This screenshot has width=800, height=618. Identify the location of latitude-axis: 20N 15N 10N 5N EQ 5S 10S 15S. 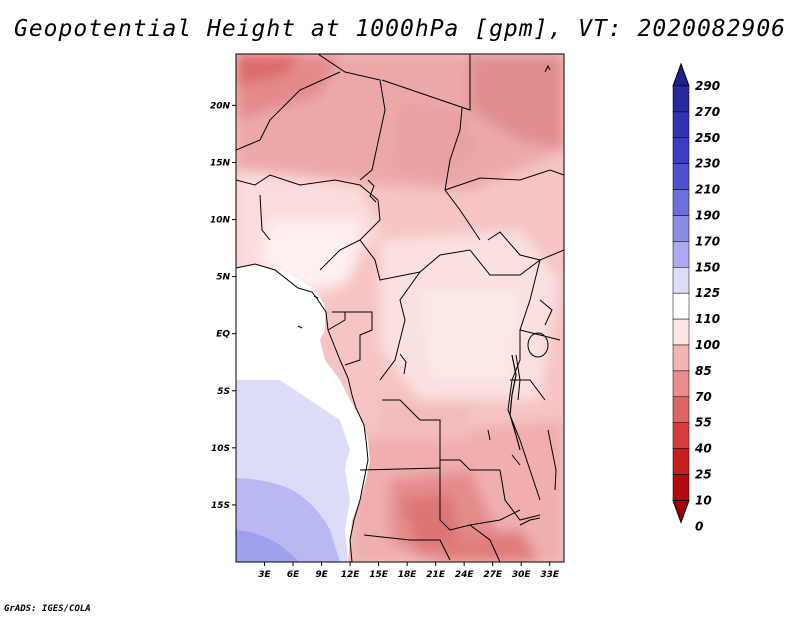
(223, 306).